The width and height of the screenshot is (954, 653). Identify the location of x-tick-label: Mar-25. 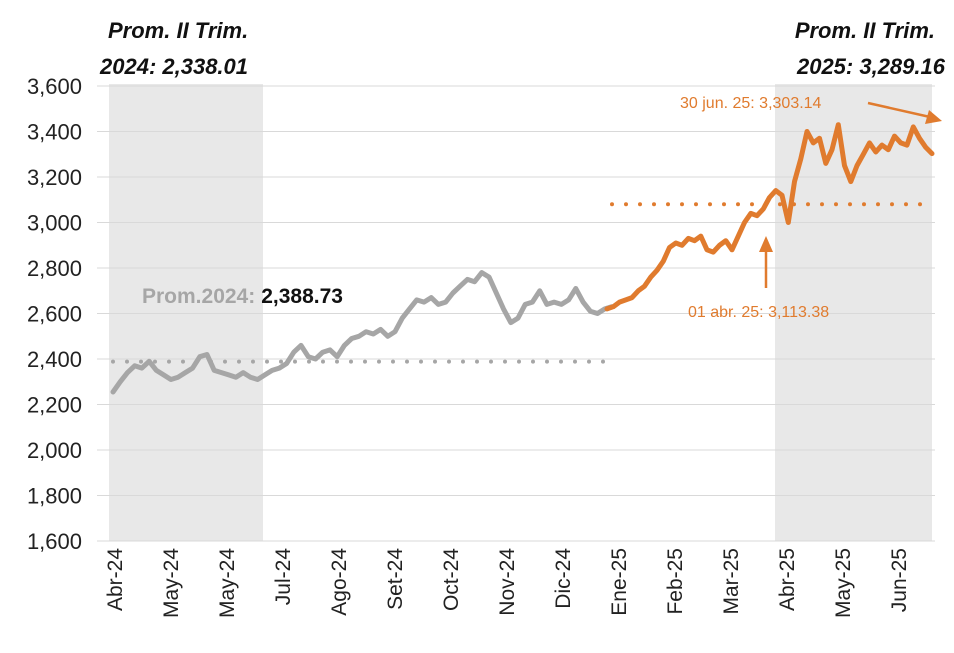
(731, 581).